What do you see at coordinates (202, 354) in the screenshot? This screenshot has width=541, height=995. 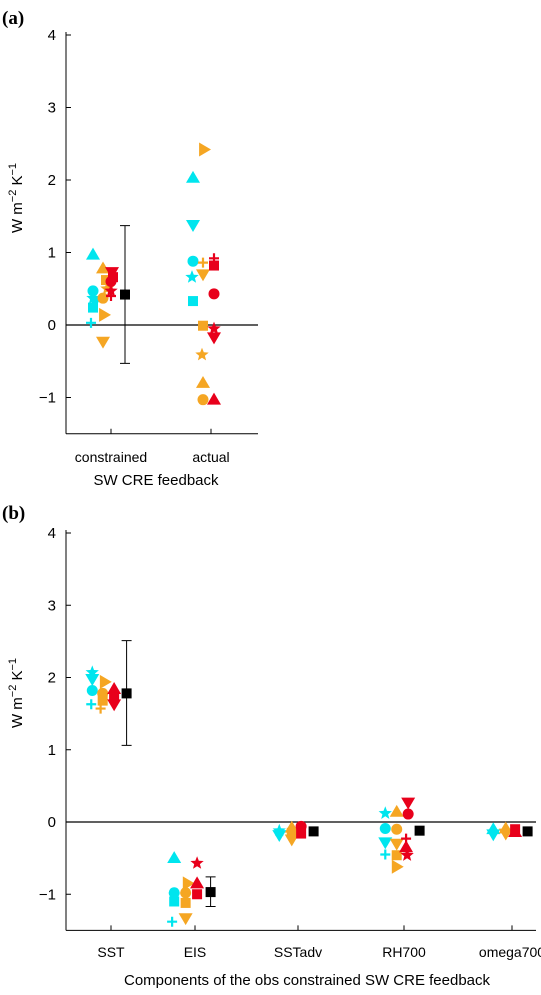 I see `data-point-orange-star` at bounding box center [202, 354].